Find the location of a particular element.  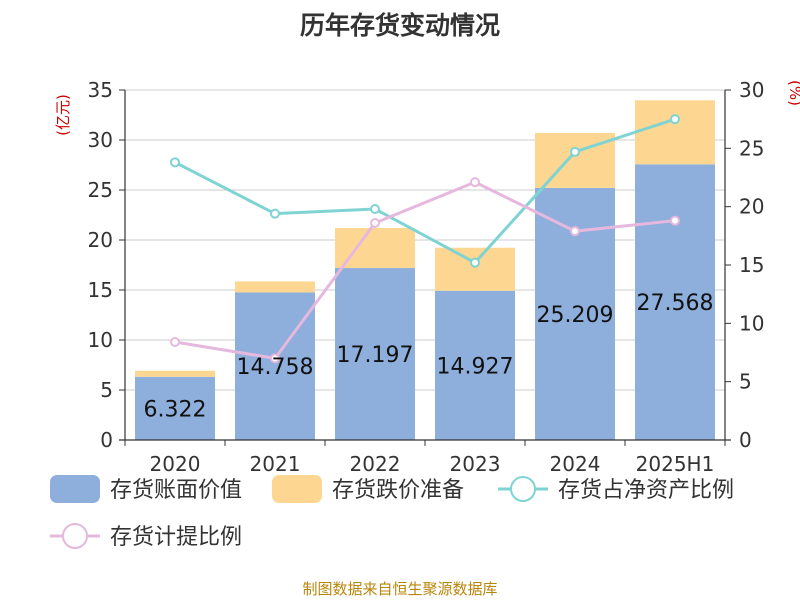

category-label: 2022 is located at coordinates (375, 464).